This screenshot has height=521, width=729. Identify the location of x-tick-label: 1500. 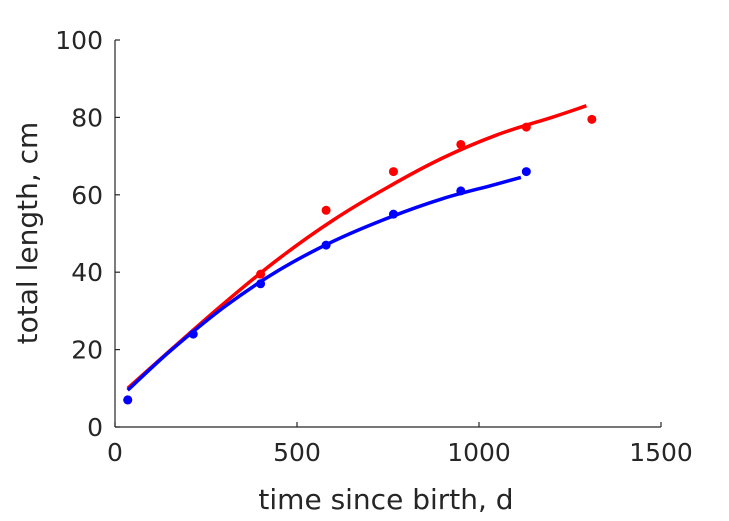
(661, 452).